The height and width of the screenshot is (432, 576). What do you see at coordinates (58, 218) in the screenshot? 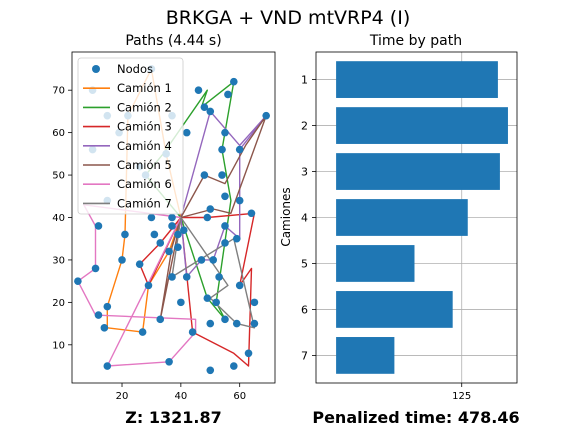
I see `y-tick-label: 40` at bounding box center [58, 218].